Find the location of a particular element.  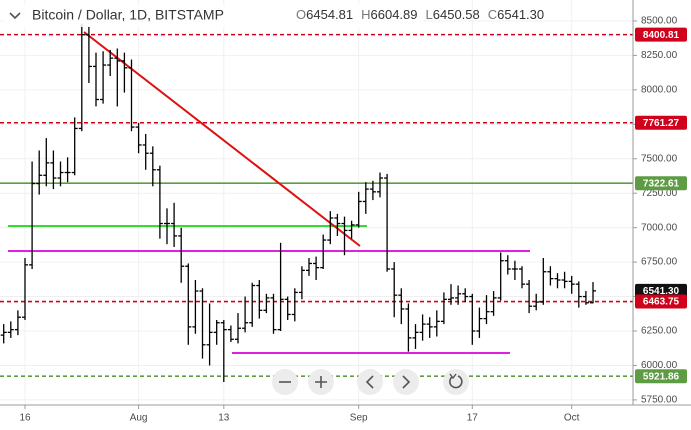

y-tick-label: 5750.00 is located at coordinates (659, 400).